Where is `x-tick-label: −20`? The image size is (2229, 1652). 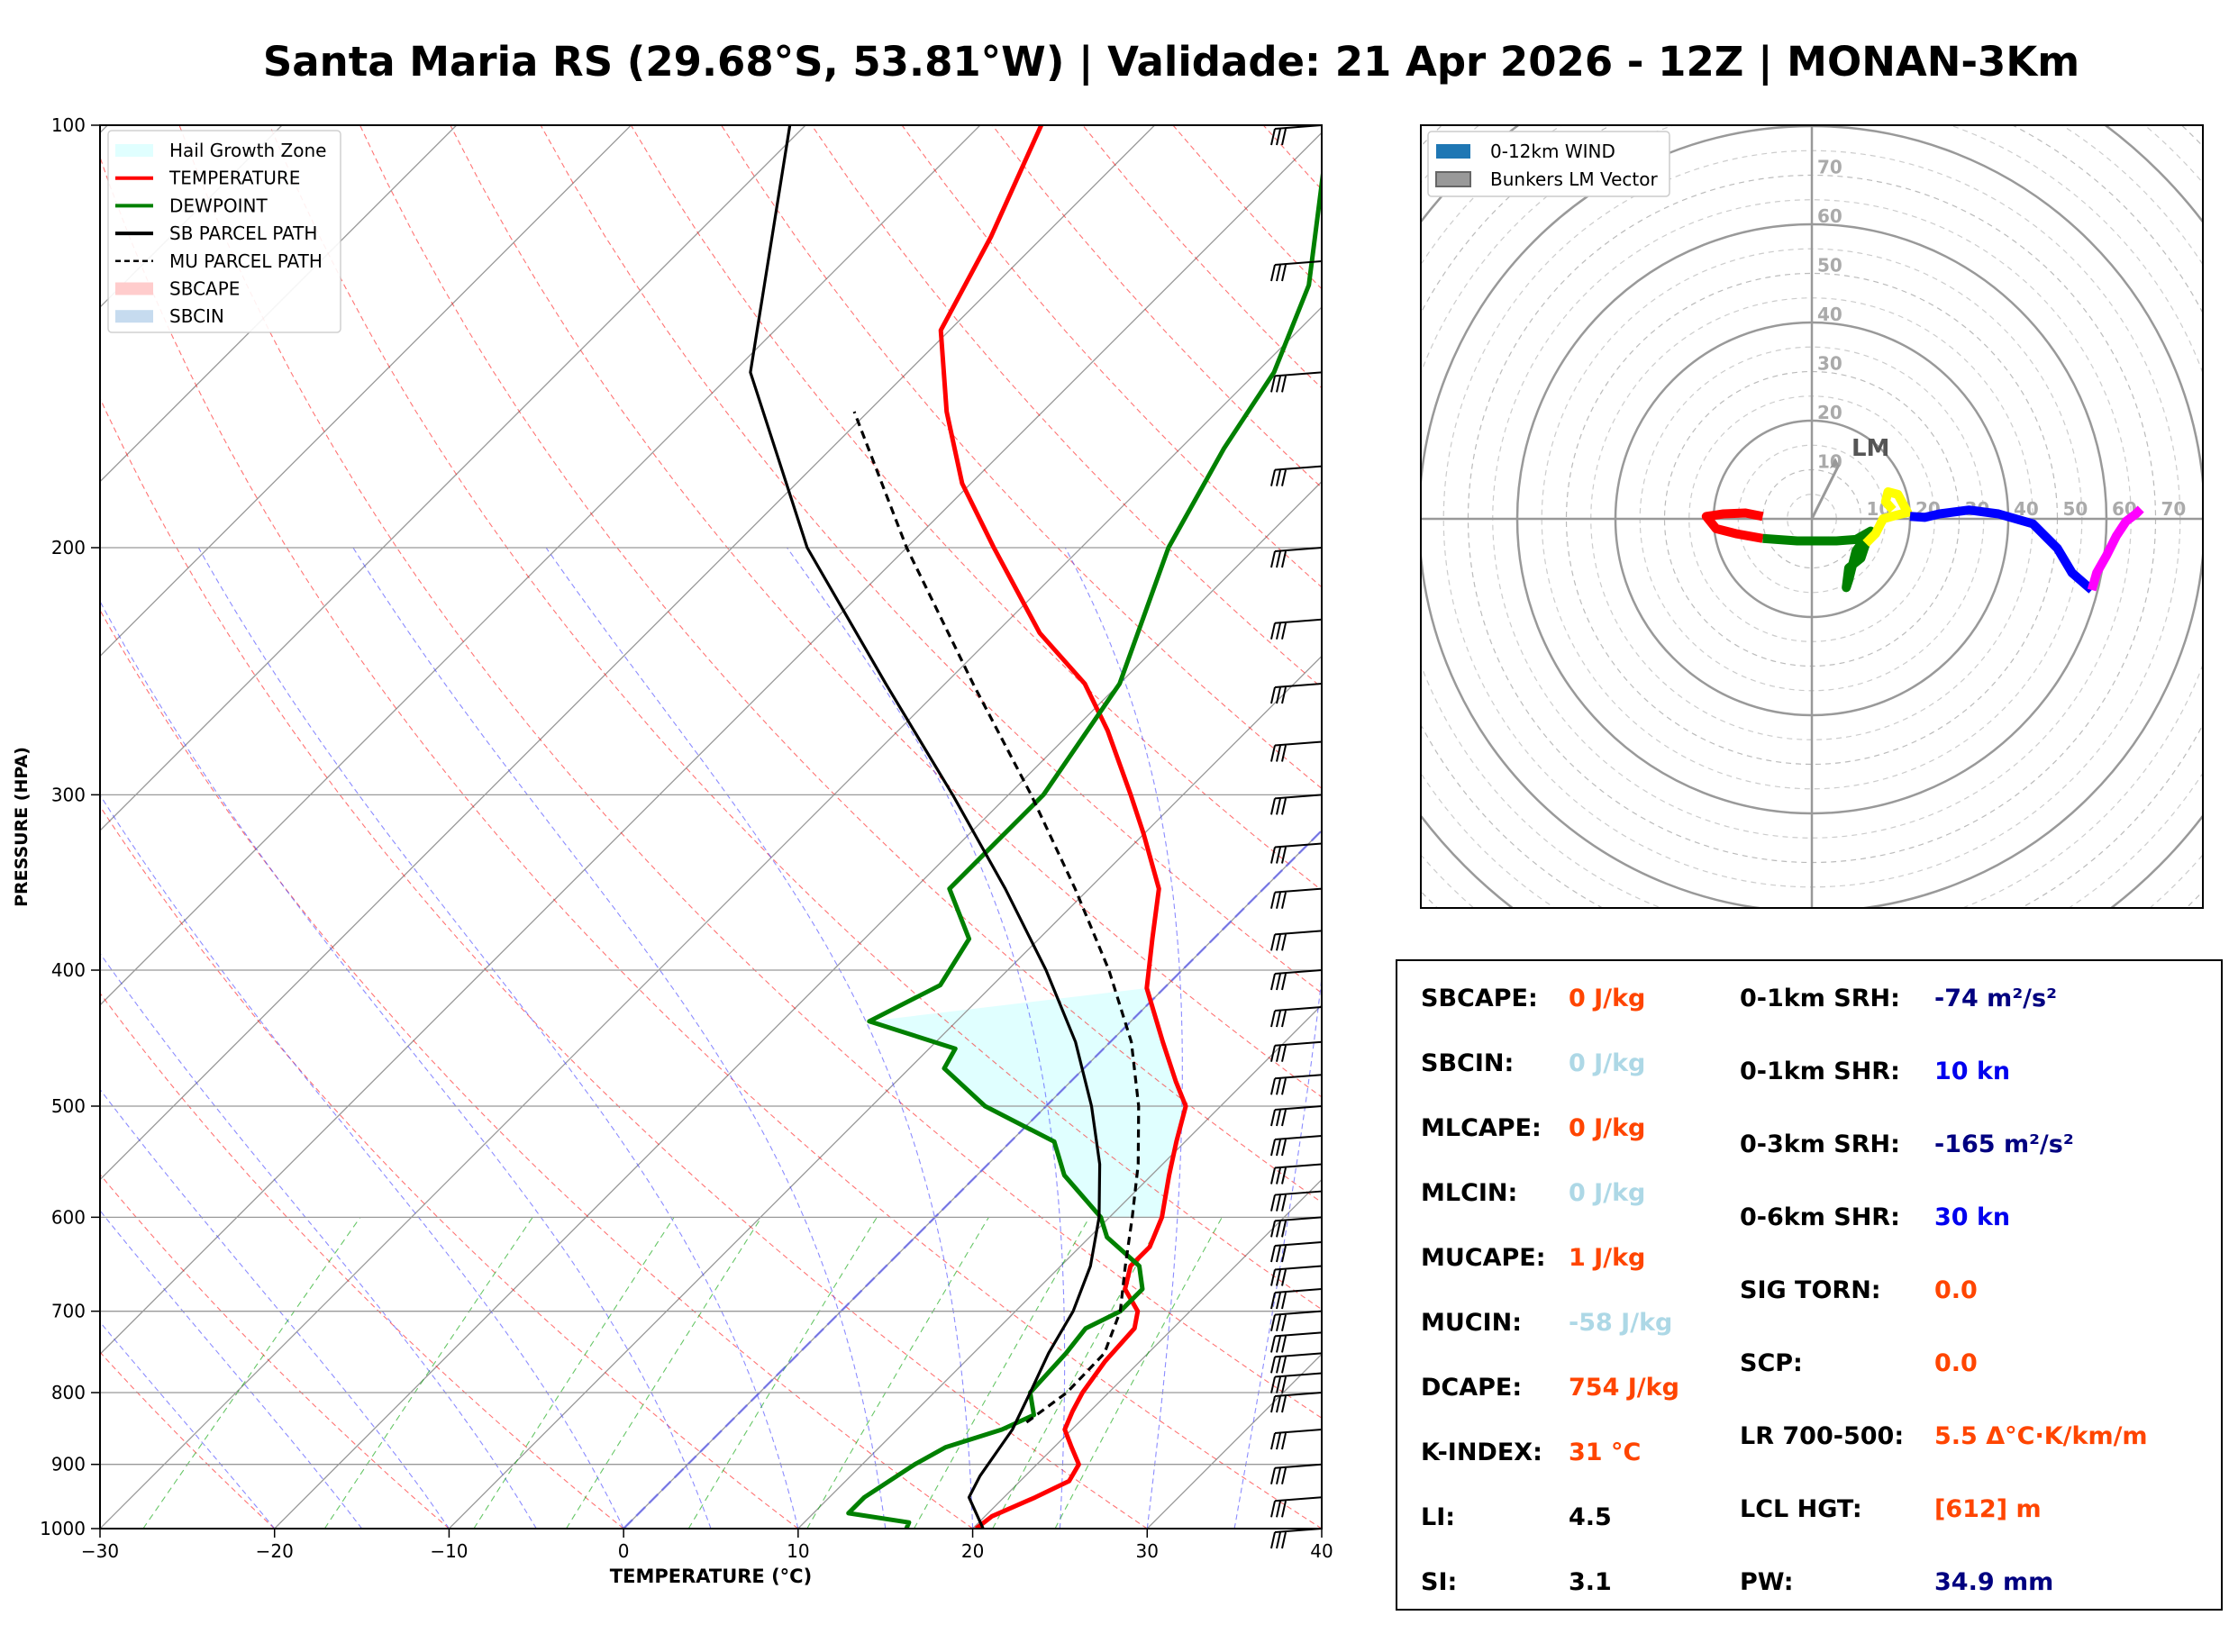 x-tick-label: −20 is located at coordinates (275, 1551).